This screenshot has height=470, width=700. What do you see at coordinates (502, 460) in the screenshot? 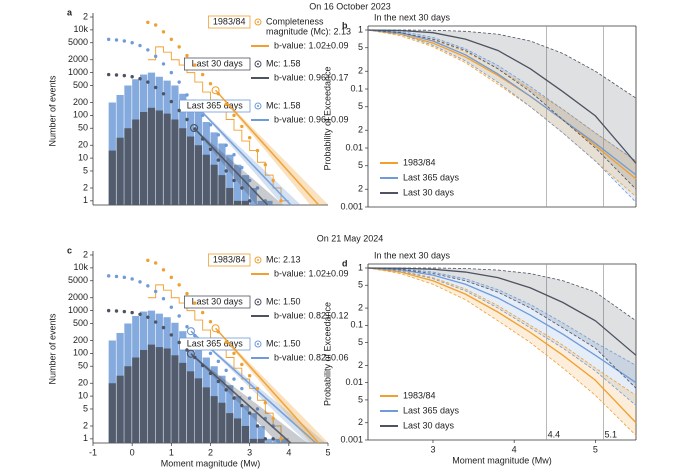
I see `x-axis-label: Moment magnitude (Mw)` at bounding box center [502, 460].